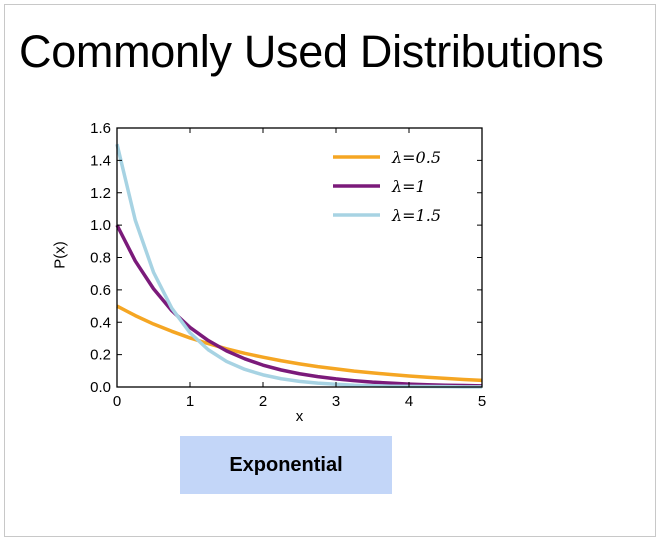 The image size is (662, 543). I want to click on legend-label: λ=1, so click(408, 186).